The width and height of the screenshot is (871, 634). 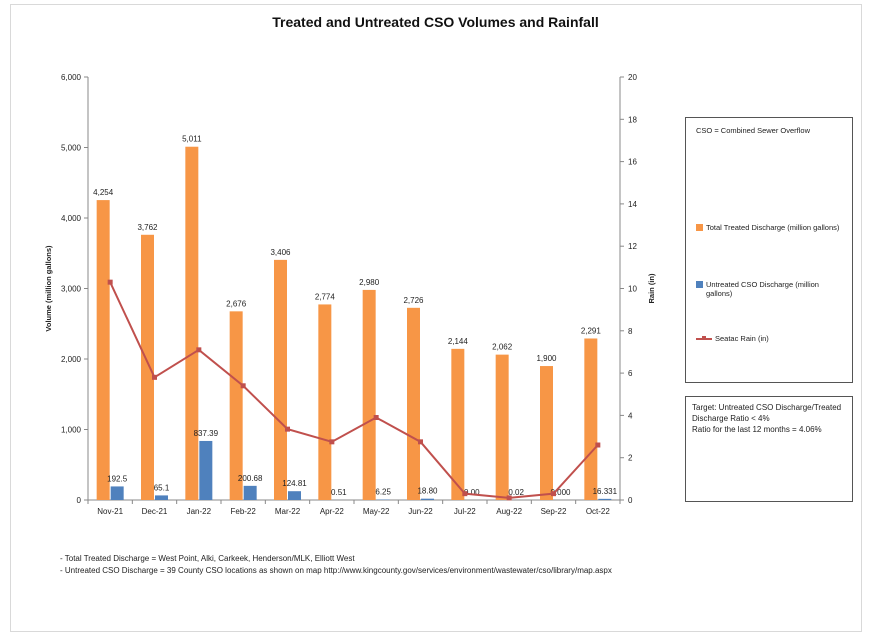 I want to click on x-tick-label: Oct-22, so click(x=598, y=511).